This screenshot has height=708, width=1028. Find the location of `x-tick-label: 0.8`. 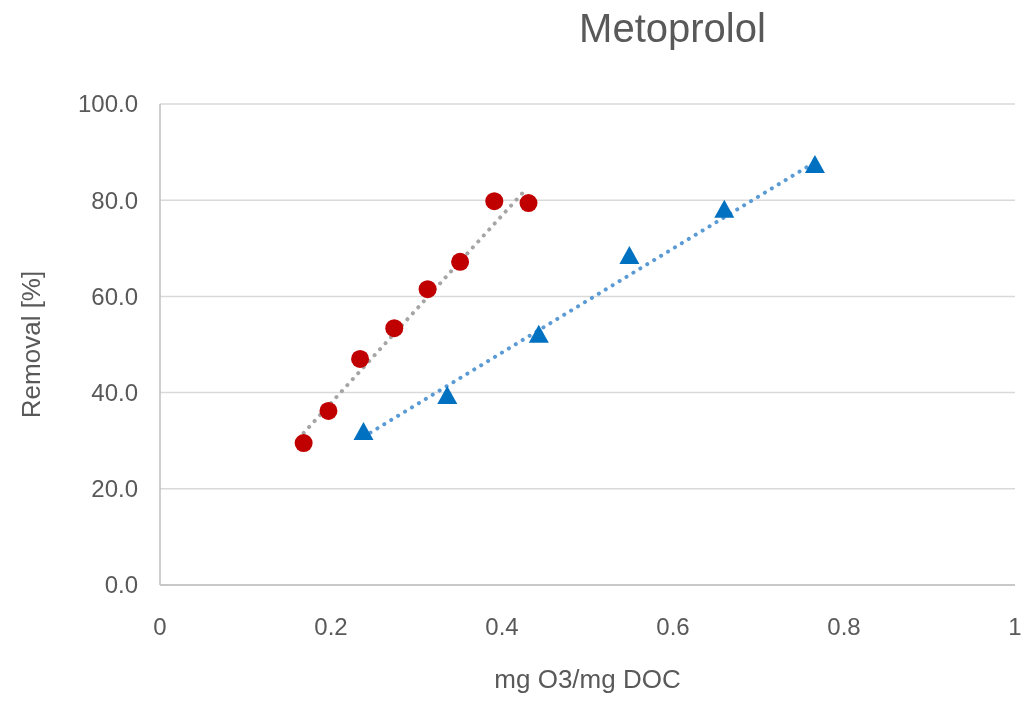

x-tick-label: 0.8 is located at coordinates (844, 626).